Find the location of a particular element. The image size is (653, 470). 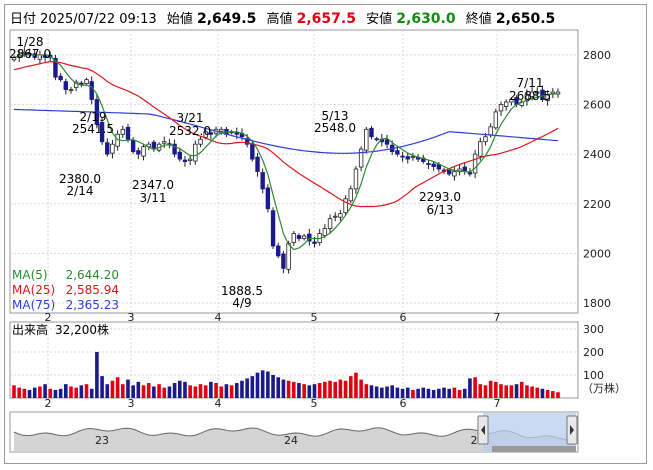

volume-y-tick: 100 is located at coordinates (593, 375).